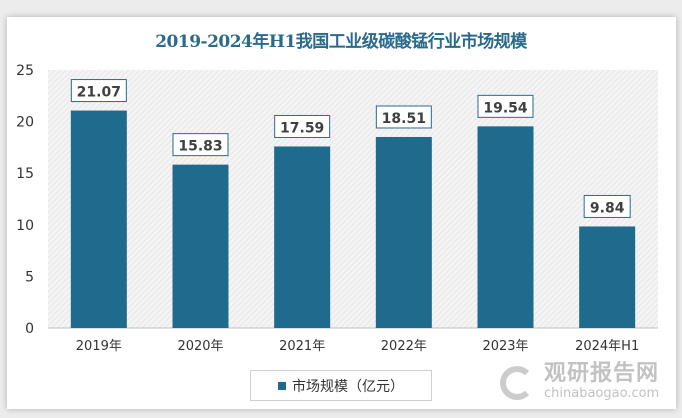 The image size is (682, 418). Describe the element at coordinates (302, 346) in the screenshot. I see `x-tick-label: 2021年` at that location.